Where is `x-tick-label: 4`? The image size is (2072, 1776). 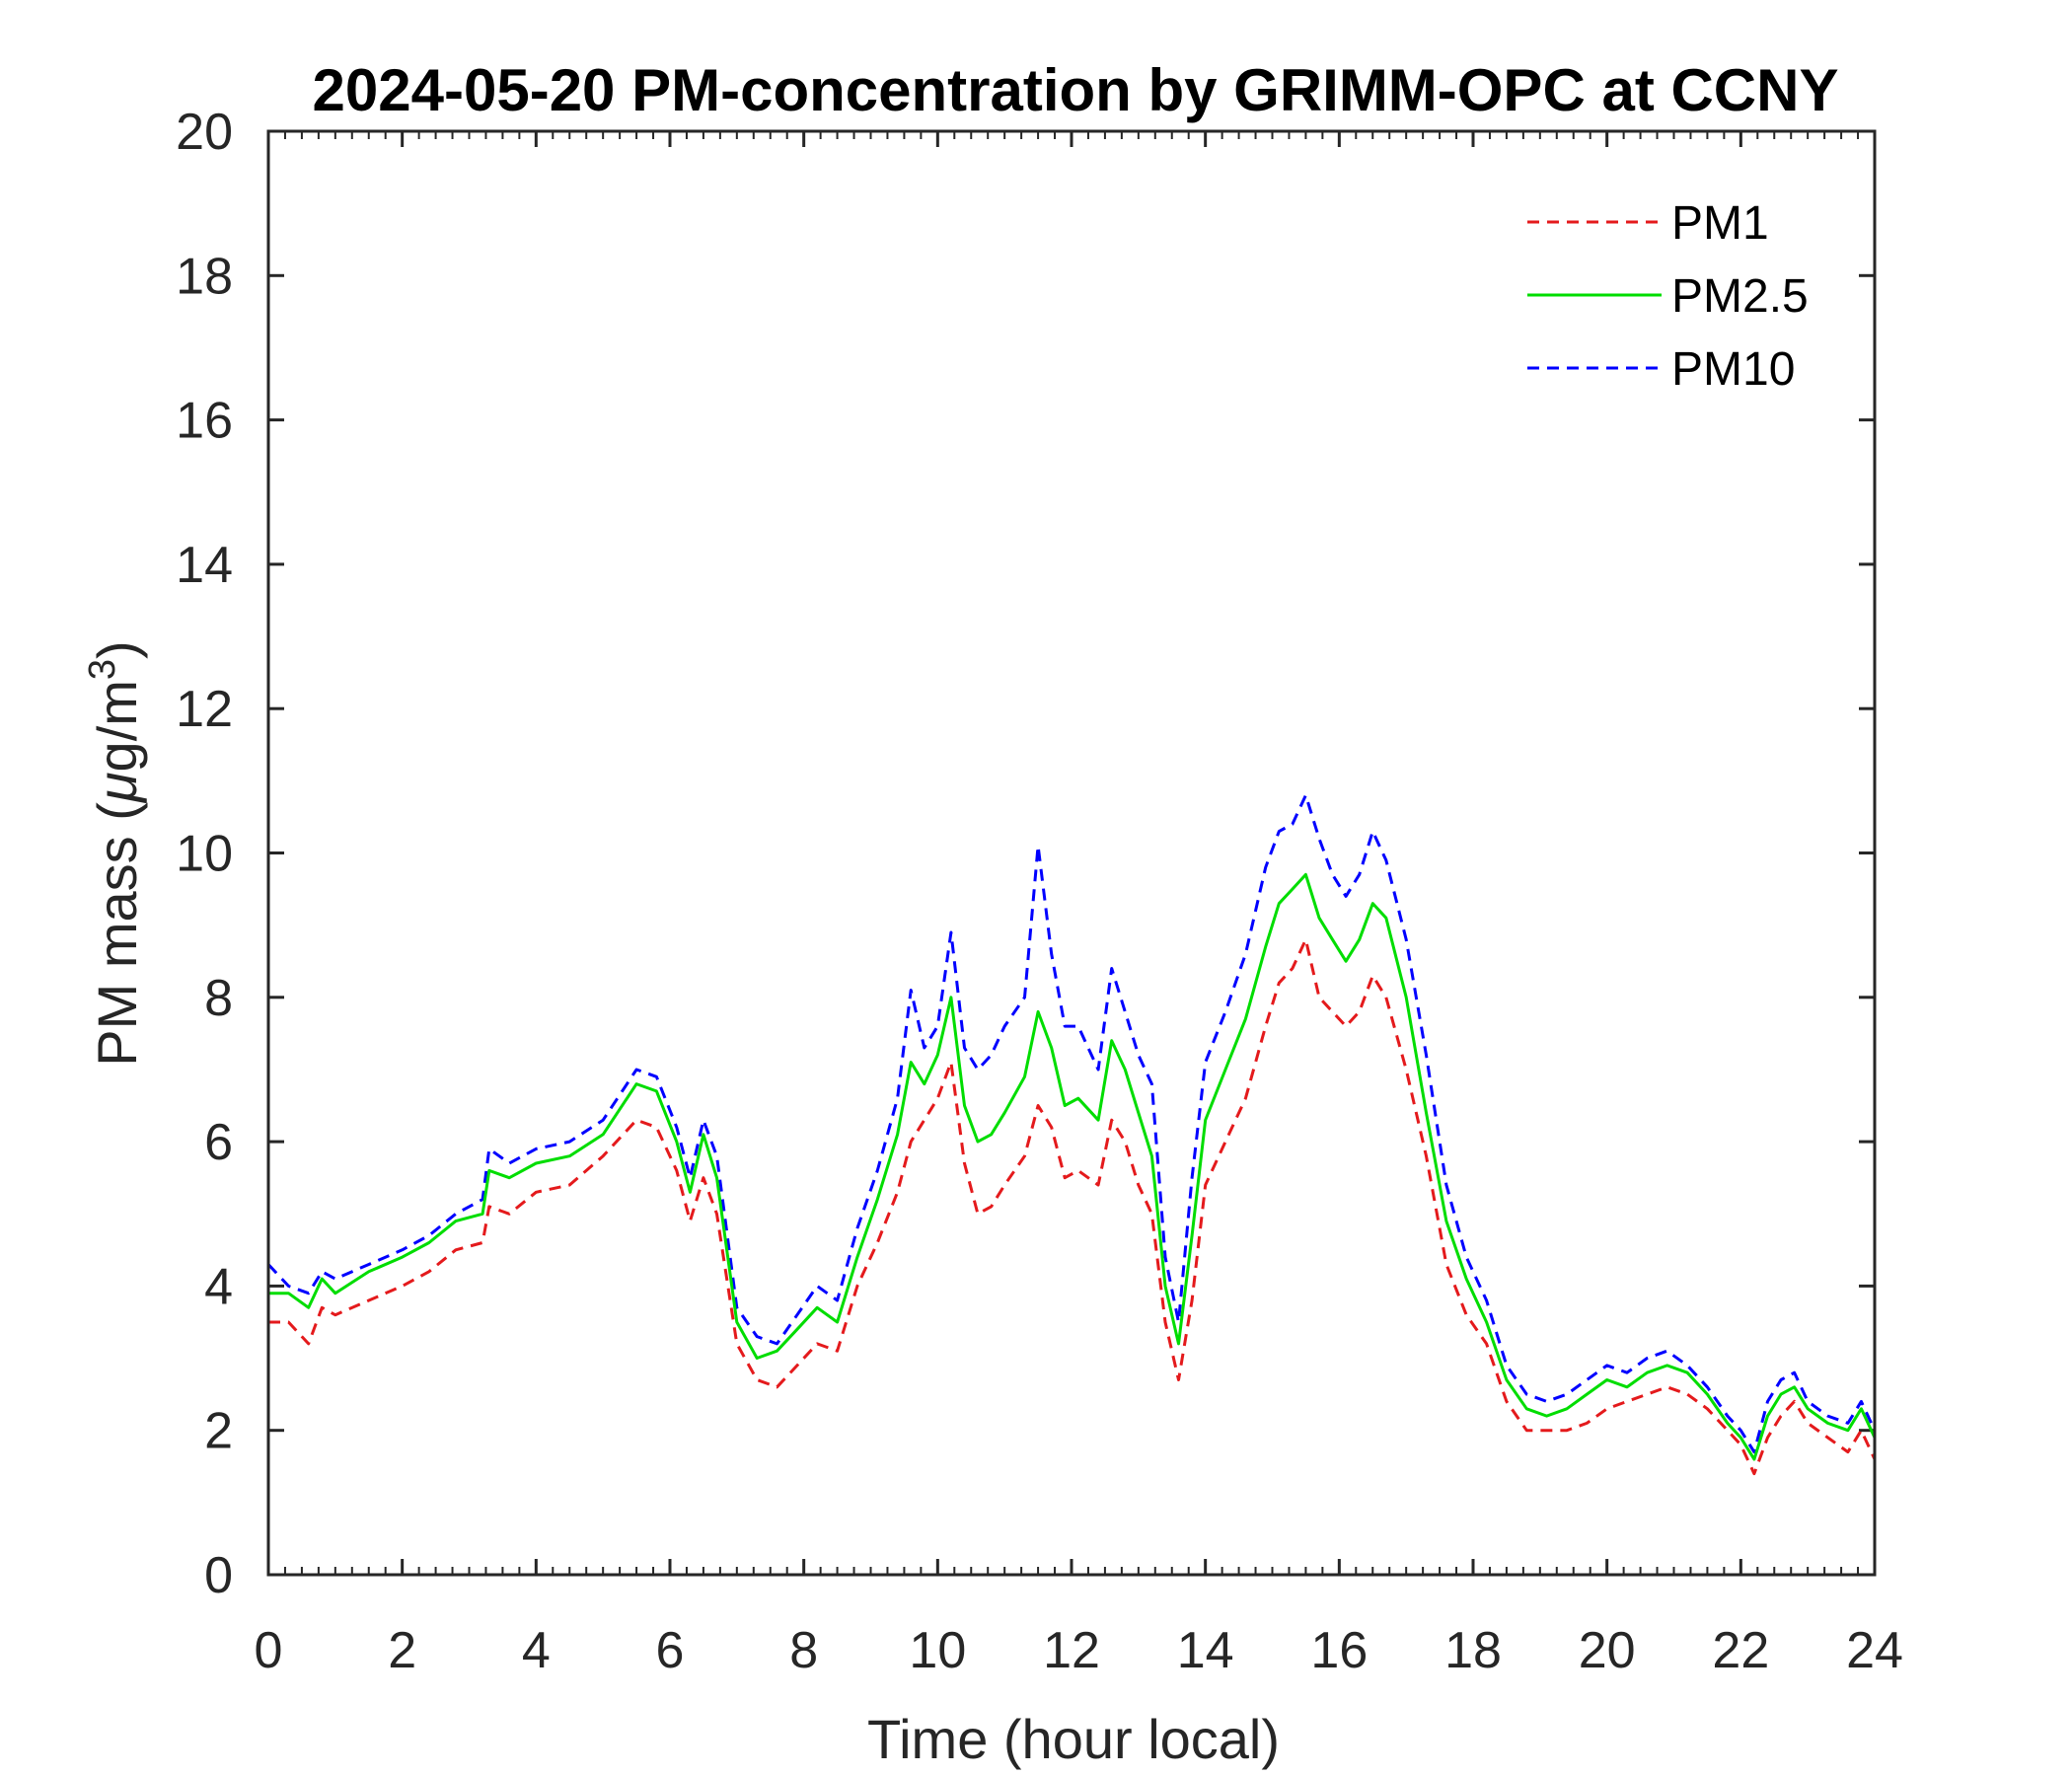 x-tick-label: 4 is located at coordinates (536, 1651).